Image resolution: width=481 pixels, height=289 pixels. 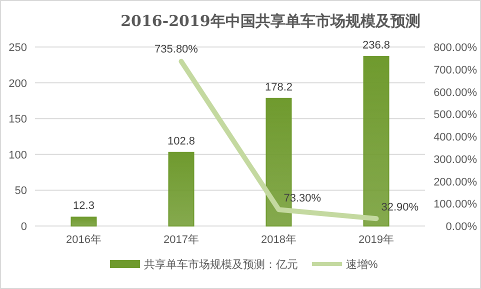 What do you see at coordinates (456, 204) in the screenshot?
I see `y2-tick-label: 100.00%` at bounding box center [456, 204].